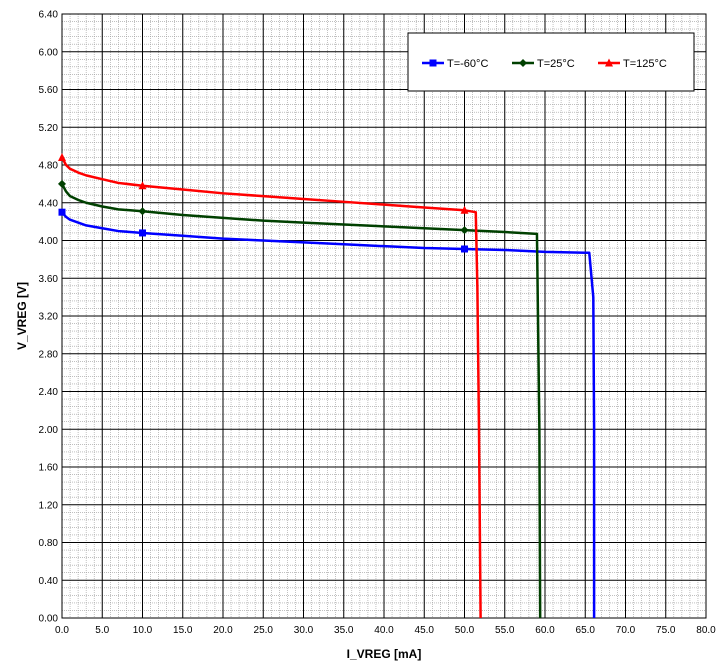 This screenshot has width=722, height=669. I want to click on y-tick-label: 4.40, so click(49, 203).